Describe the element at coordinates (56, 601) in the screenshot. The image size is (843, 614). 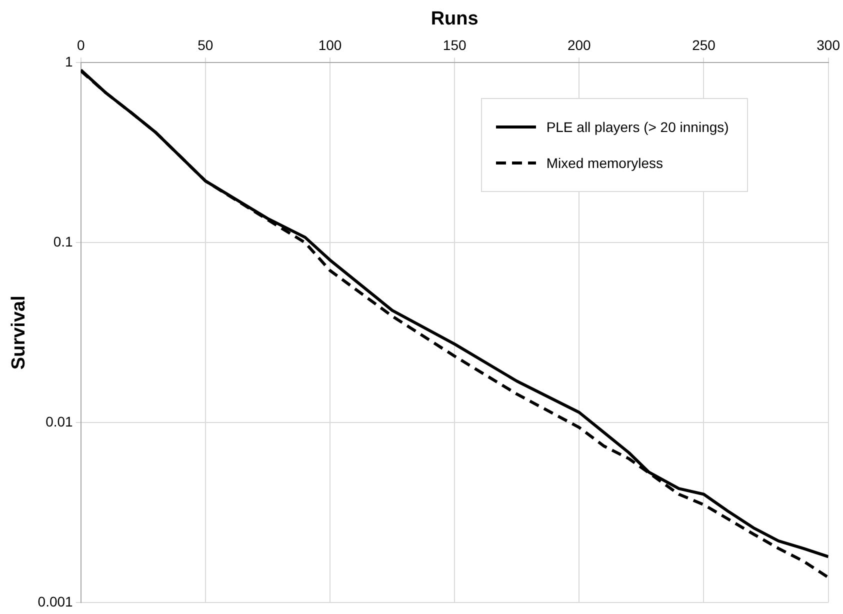
I see `y-tick-label: 0.001` at that location.